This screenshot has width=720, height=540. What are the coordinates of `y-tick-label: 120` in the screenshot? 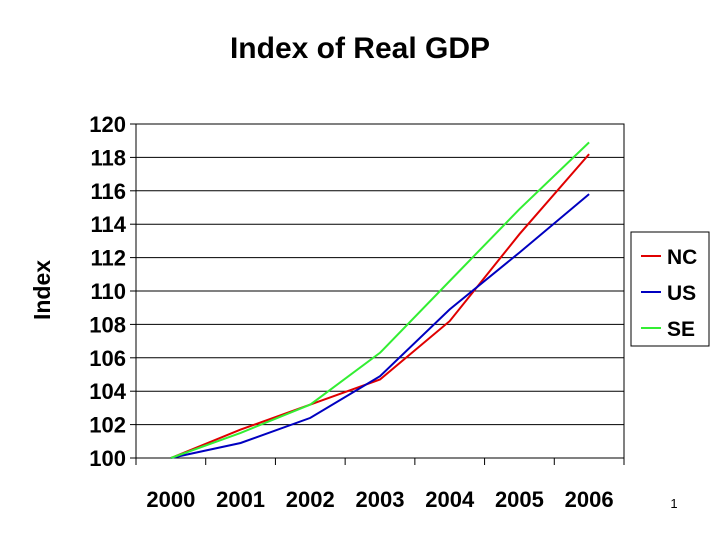 It's located at (107, 124).